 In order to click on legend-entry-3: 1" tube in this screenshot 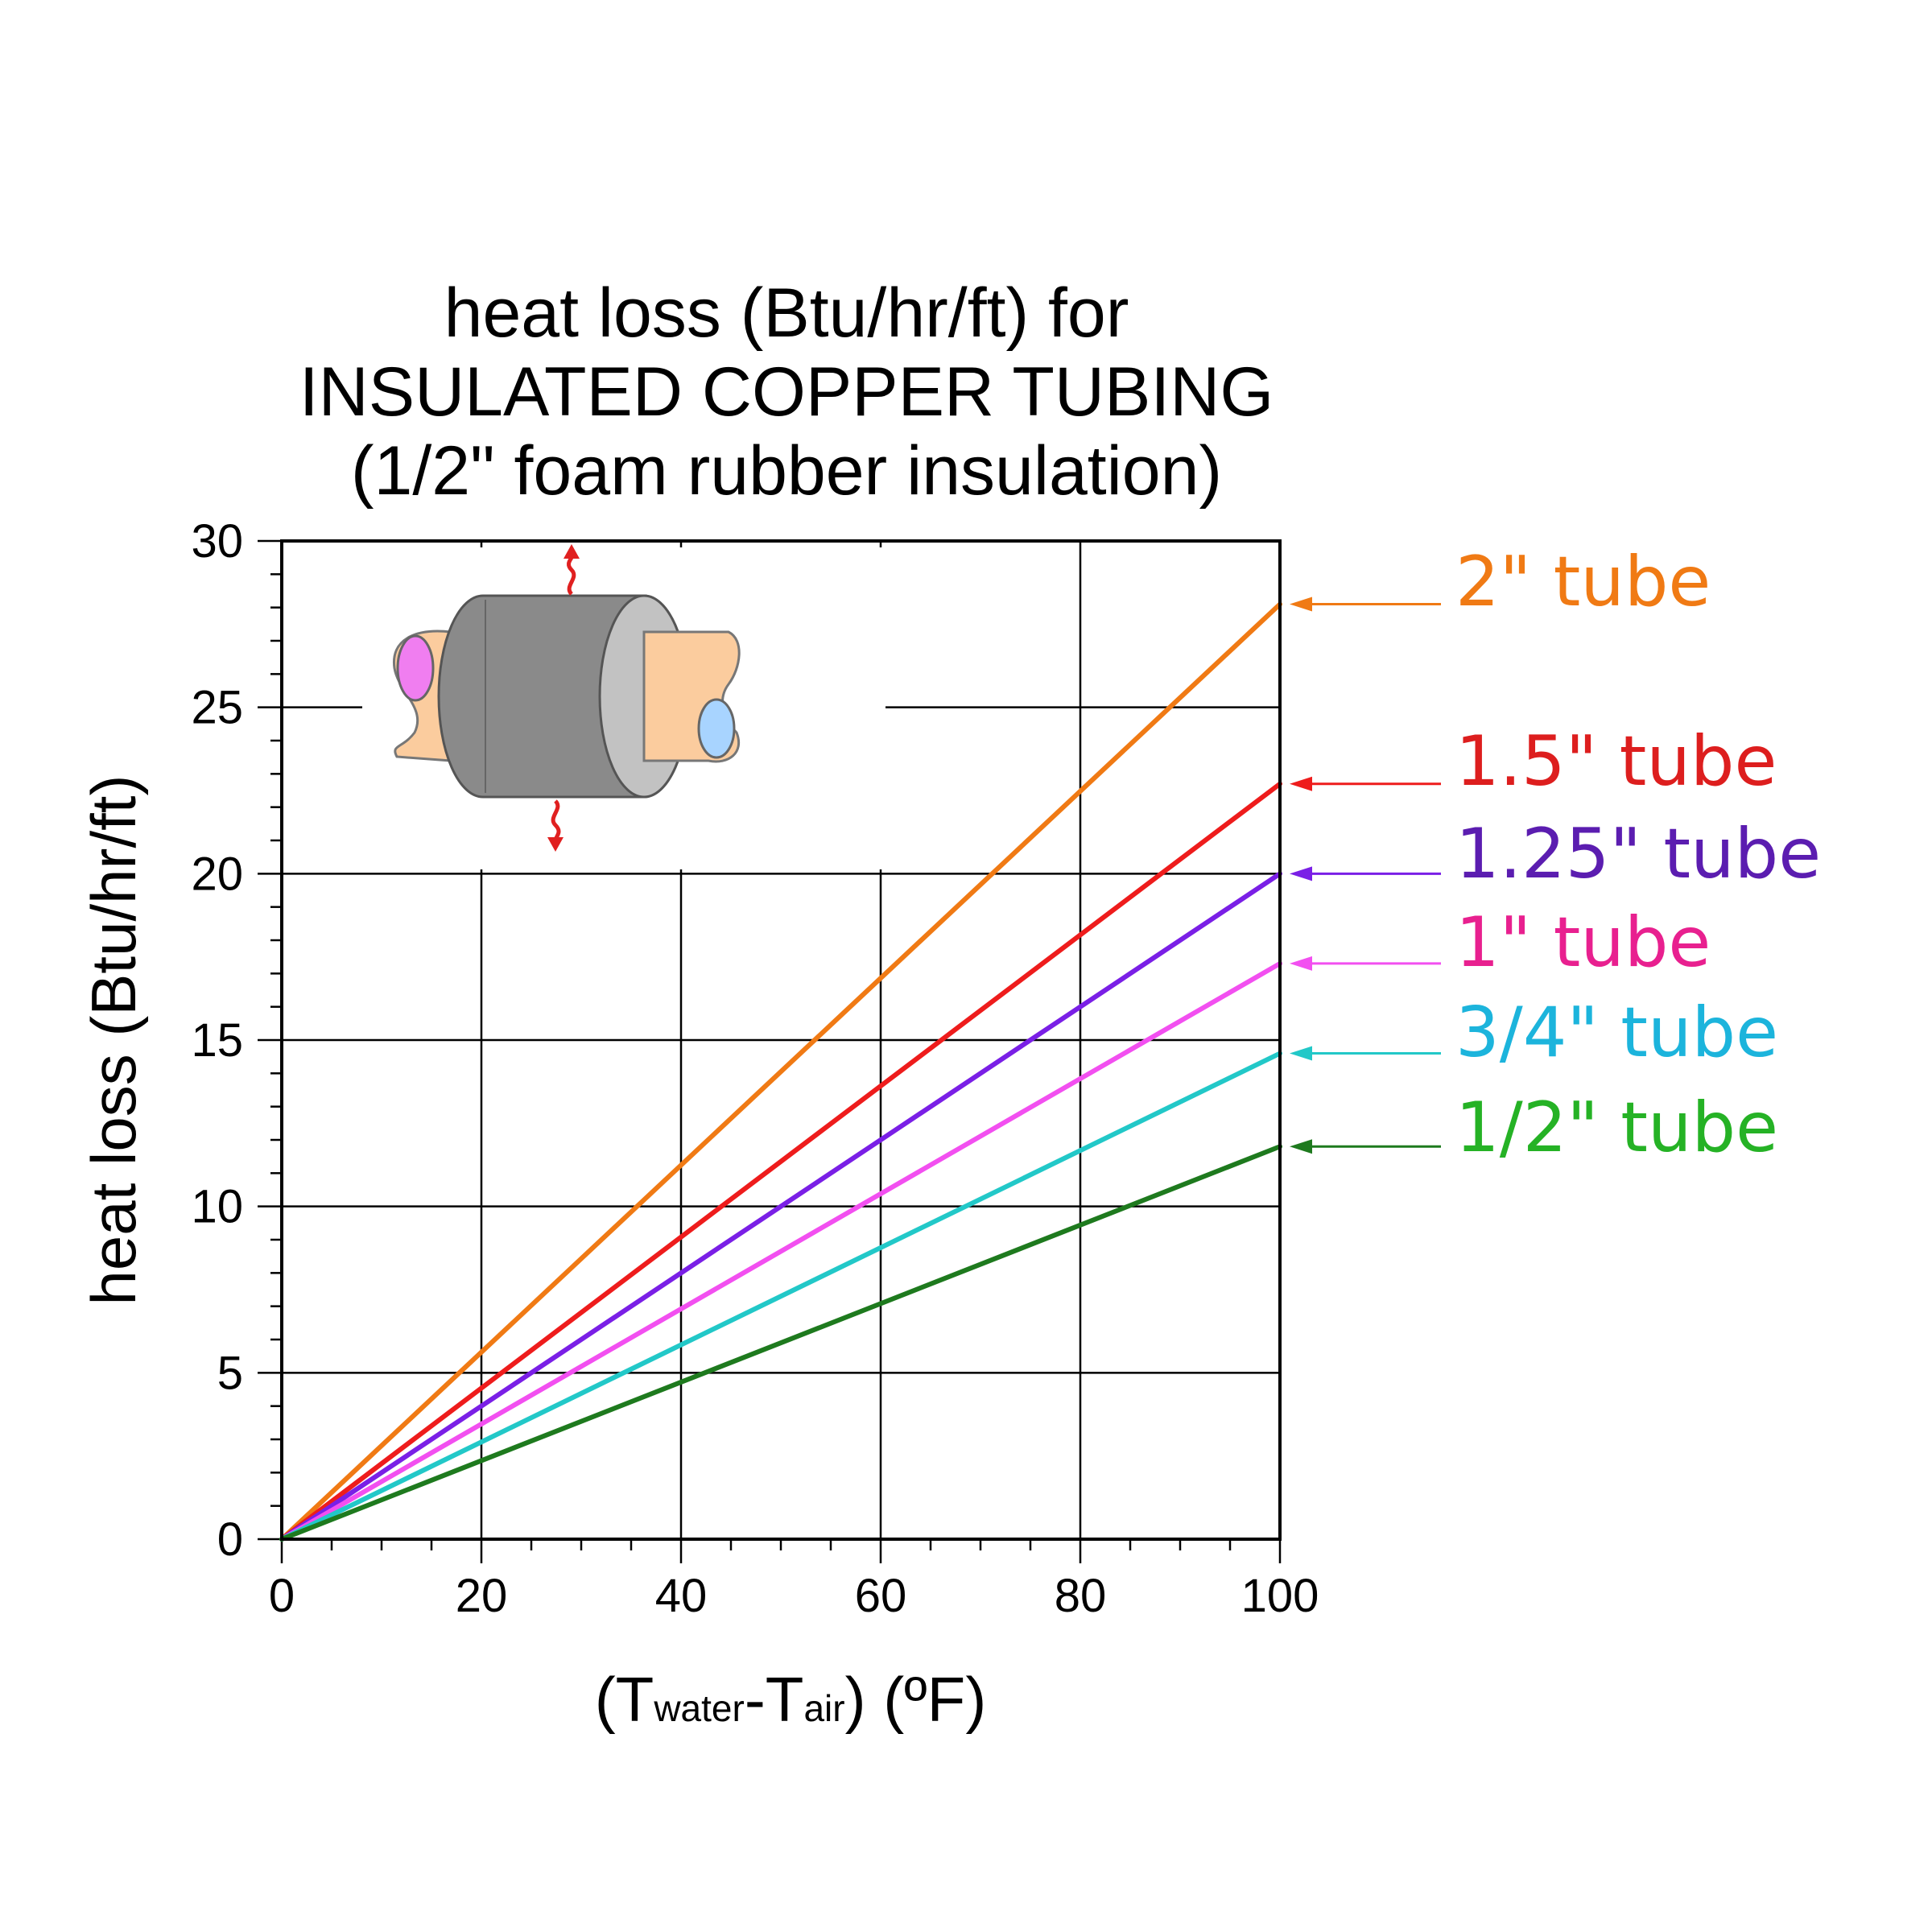, I will do `click(1500, 942)`.